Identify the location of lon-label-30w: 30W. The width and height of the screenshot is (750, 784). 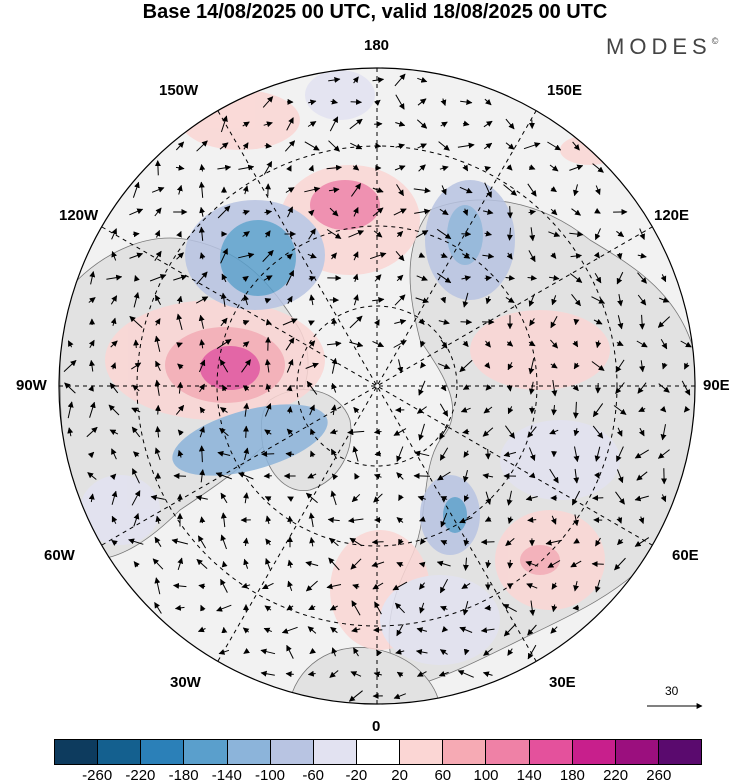
(185, 682).